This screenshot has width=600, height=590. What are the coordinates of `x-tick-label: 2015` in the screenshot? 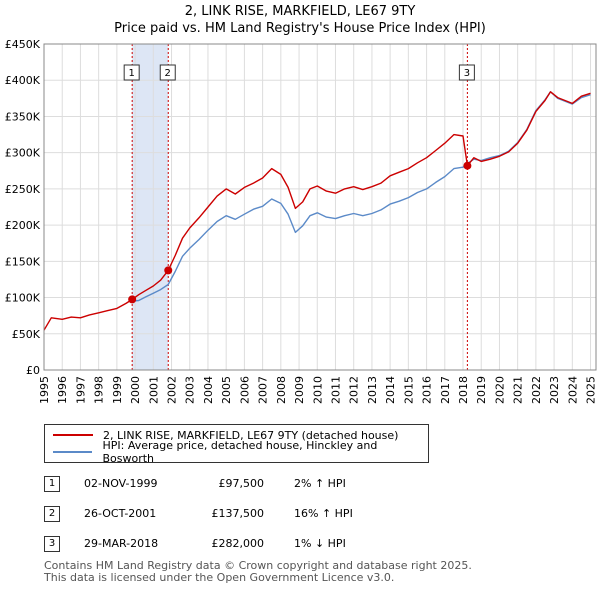 It's located at (408, 390).